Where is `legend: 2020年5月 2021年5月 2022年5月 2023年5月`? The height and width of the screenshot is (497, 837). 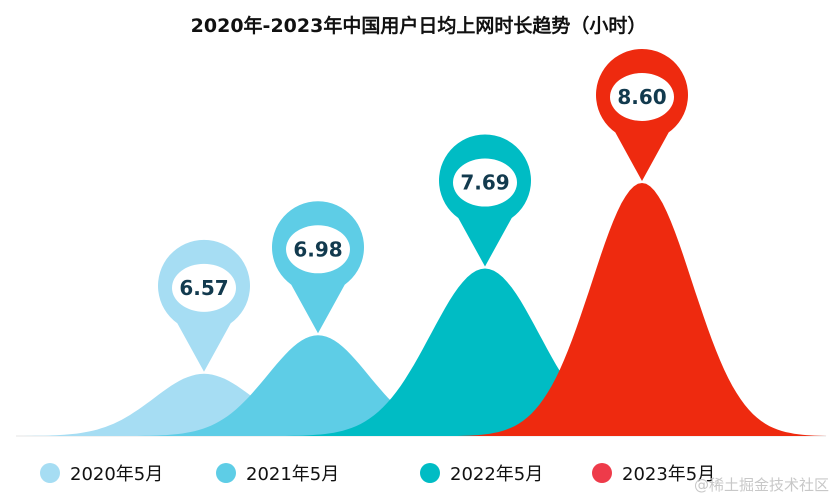 legend: 2020年5月 2021年5月 2022年5月 2023年5月 is located at coordinates (418, 475).